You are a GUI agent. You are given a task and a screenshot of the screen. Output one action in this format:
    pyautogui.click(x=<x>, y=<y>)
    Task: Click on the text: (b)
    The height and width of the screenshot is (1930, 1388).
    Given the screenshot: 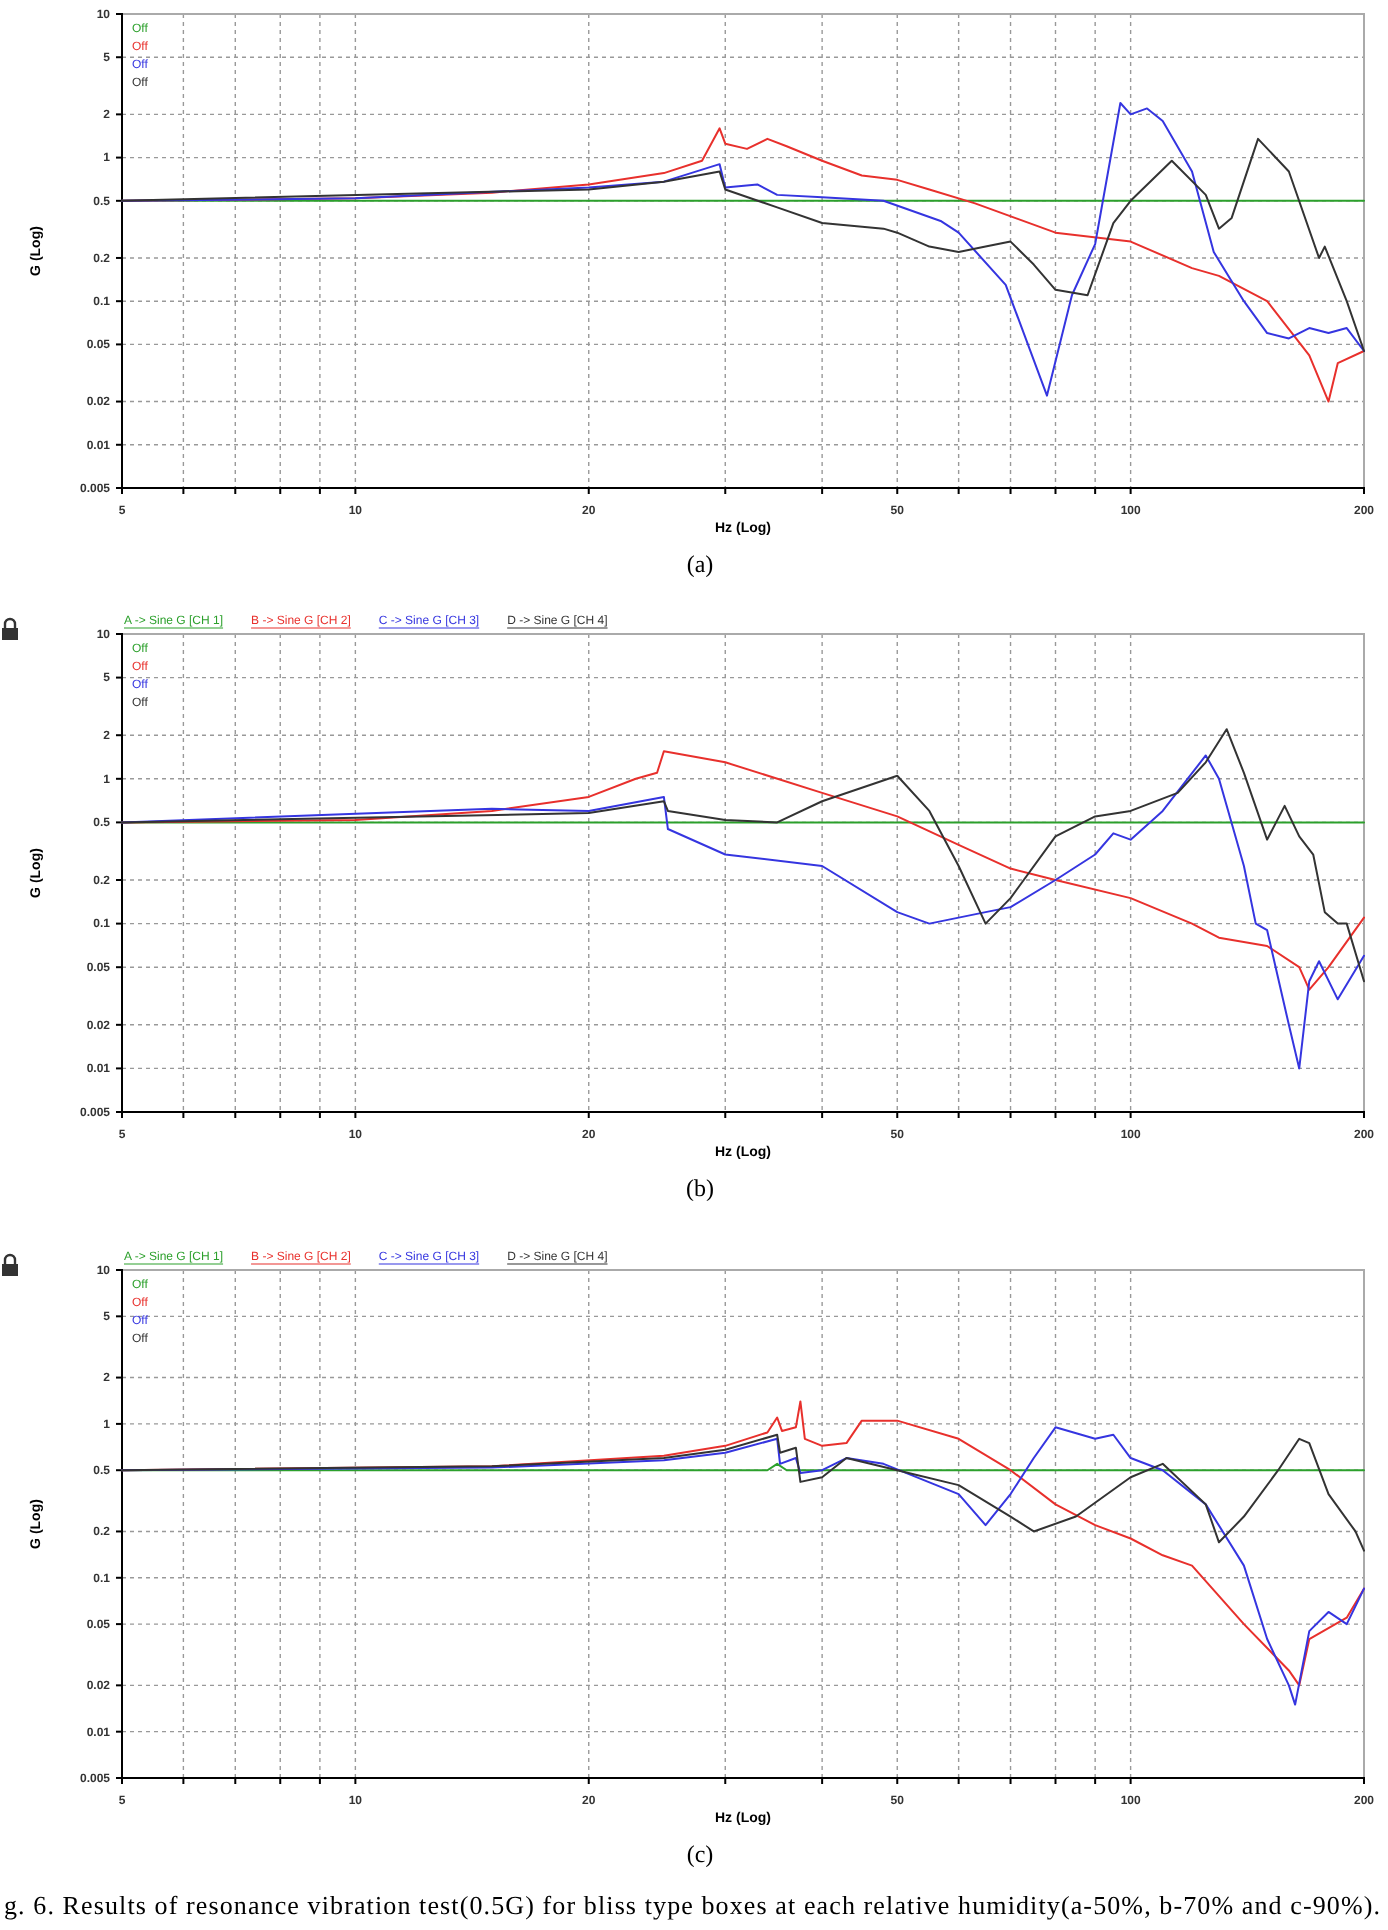 What is the action you would take?
    pyautogui.click(x=700, y=1188)
    